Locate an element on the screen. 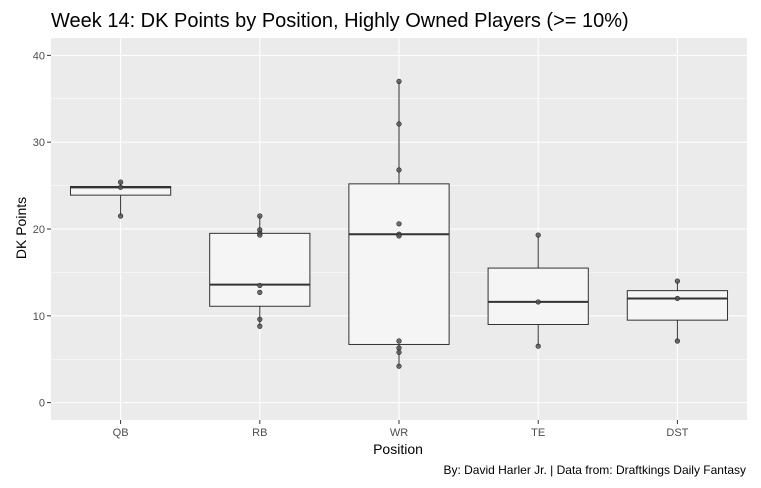 Image resolution: width=761 pixels, height=488 pixels. y-axis: 0 10 20 30 40 is located at coordinates (42, 230).